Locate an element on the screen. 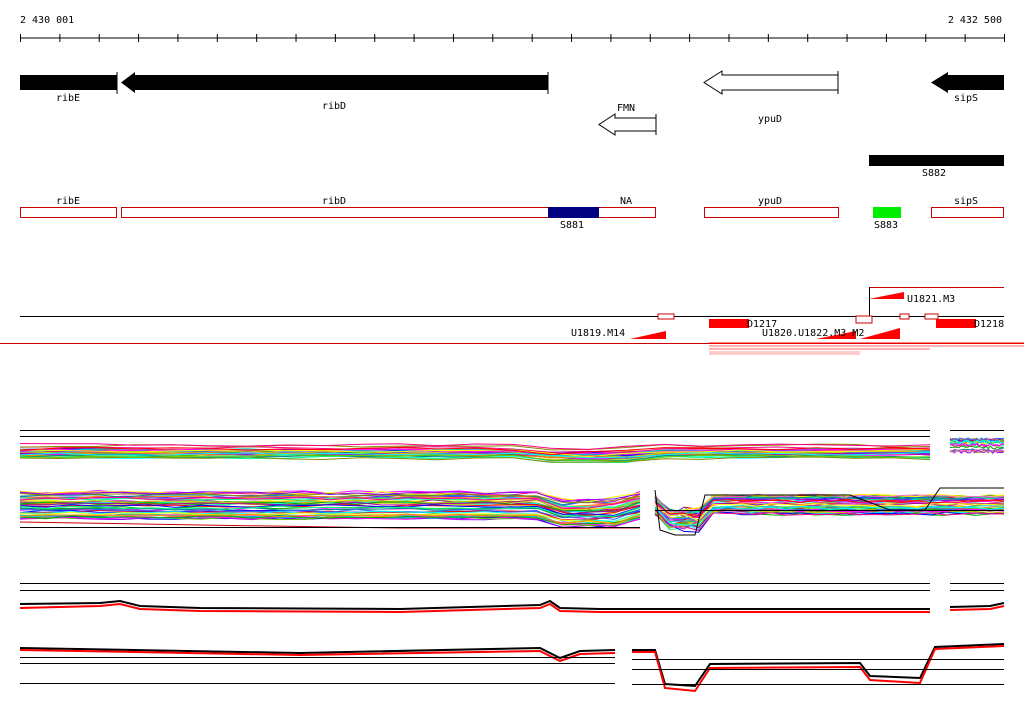 The height and width of the screenshot is (719, 1024). axis-end-label: 2 432 500 is located at coordinates (975, 20).